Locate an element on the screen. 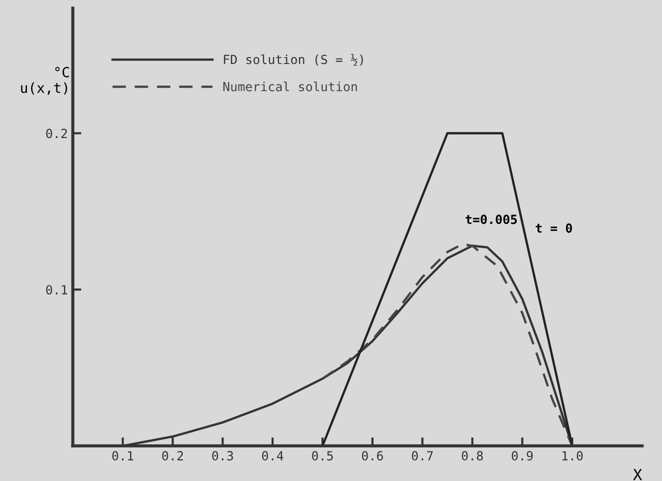 This screenshot has height=481, width=662. x-tick-label: 0.1 is located at coordinates (123, 455).